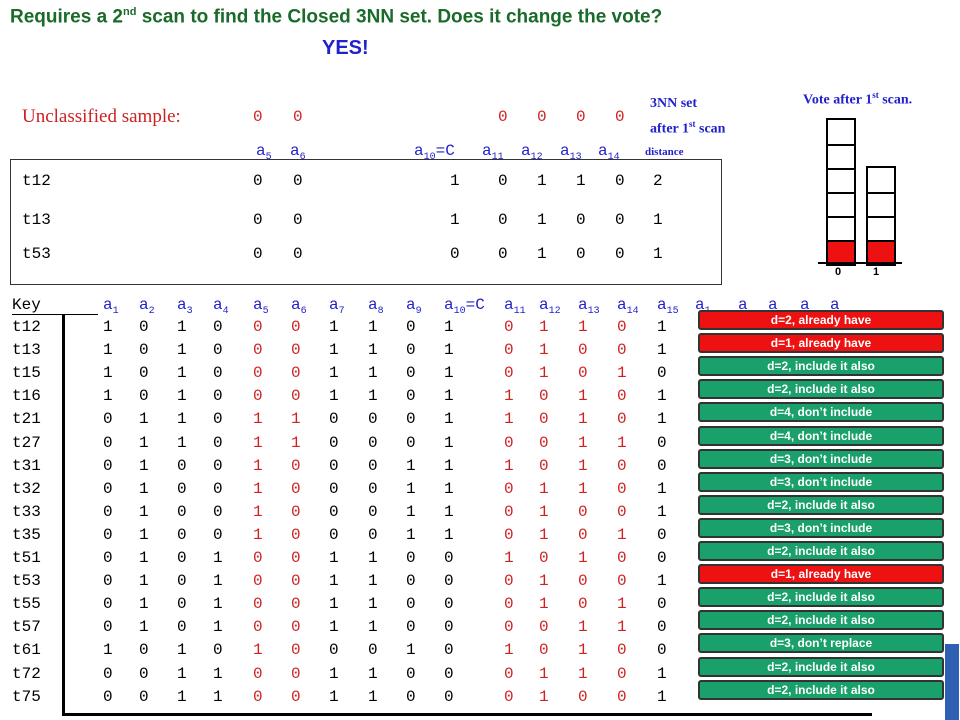 The image size is (960, 720). What do you see at coordinates (876, 272) in the screenshot?
I see `vote-label-1: 1` at bounding box center [876, 272].